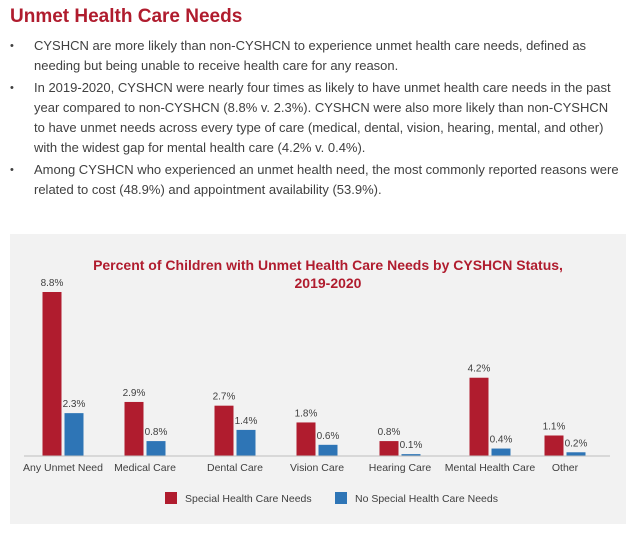 The height and width of the screenshot is (534, 636). I want to click on data-label: 0.6%, so click(328, 436).